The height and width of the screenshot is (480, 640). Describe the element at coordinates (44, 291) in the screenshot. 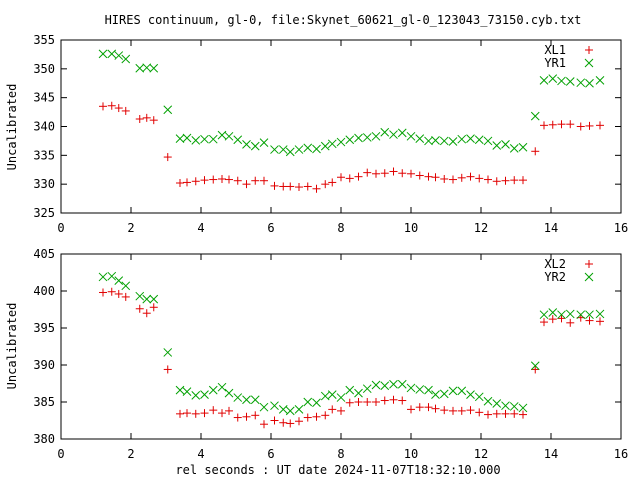

I see `bottom-y-tick-label: 400` at that location.